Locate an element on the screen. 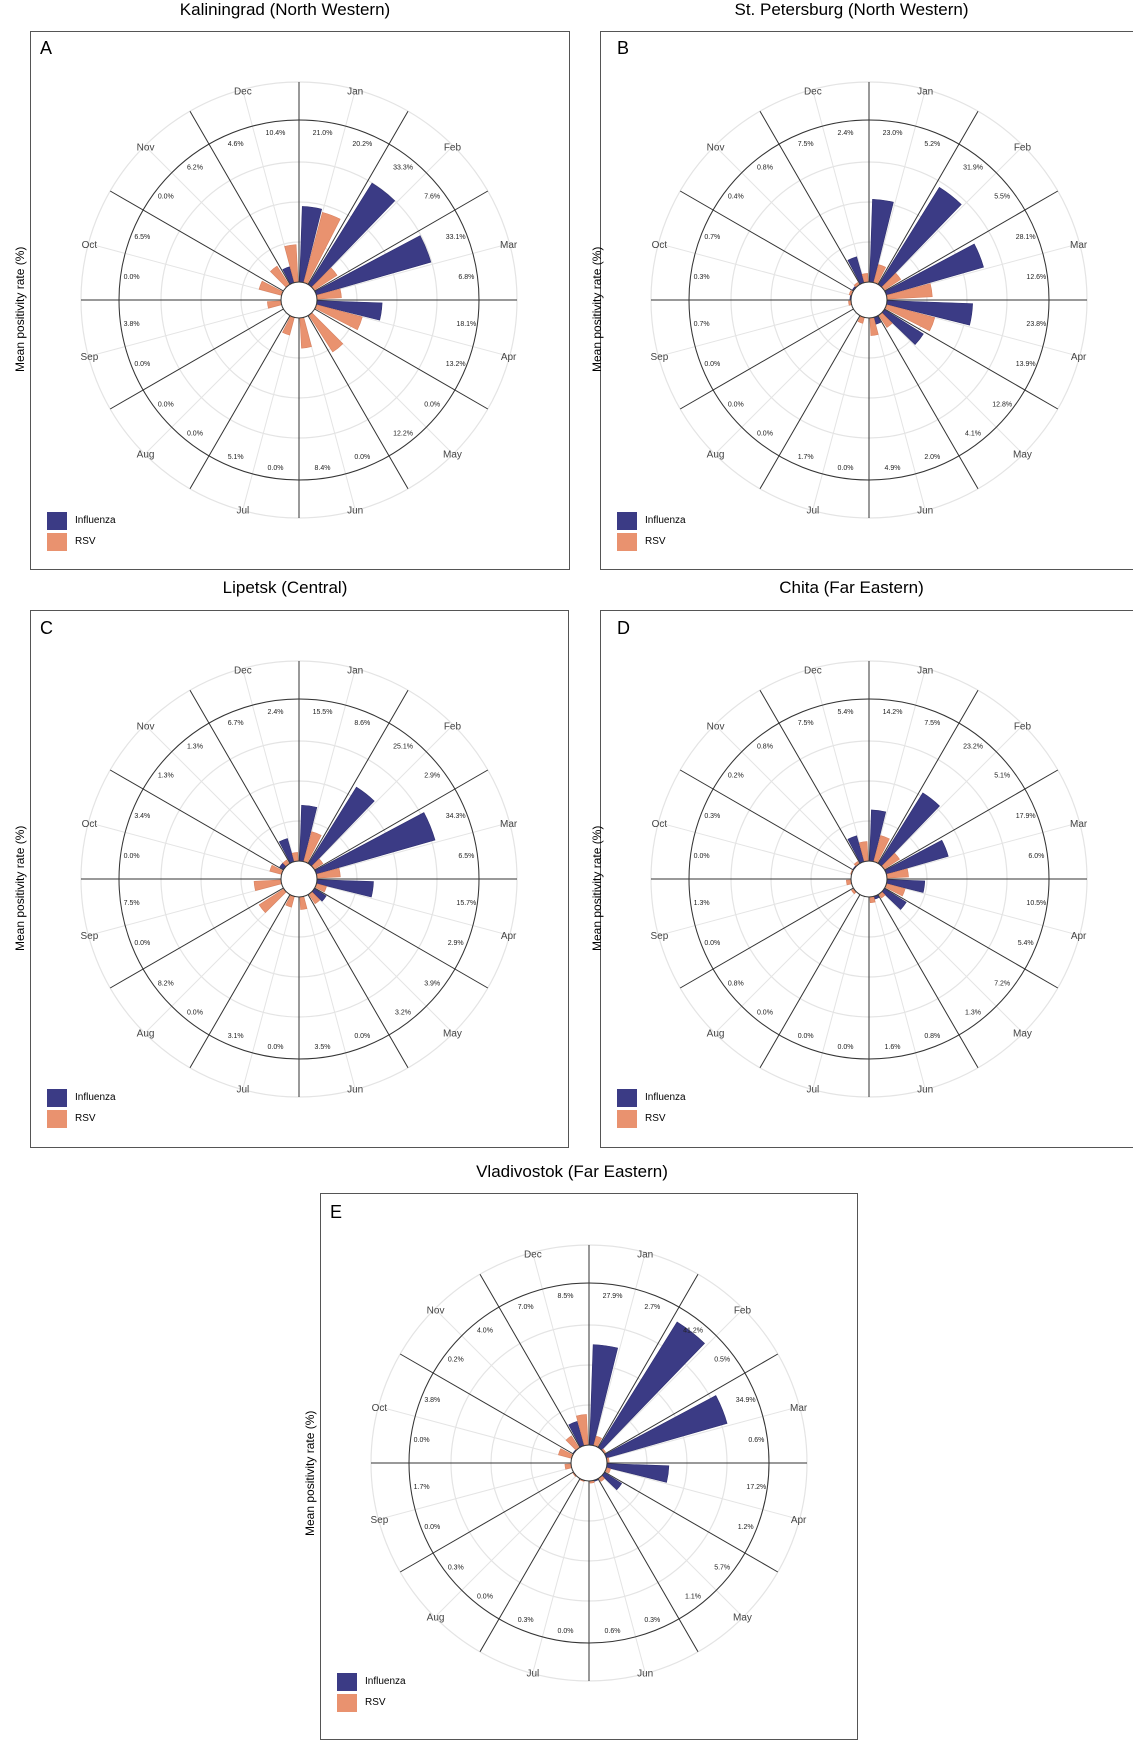  influenza-value-label-mar: 34.3% is located at coordinates (456, 816).